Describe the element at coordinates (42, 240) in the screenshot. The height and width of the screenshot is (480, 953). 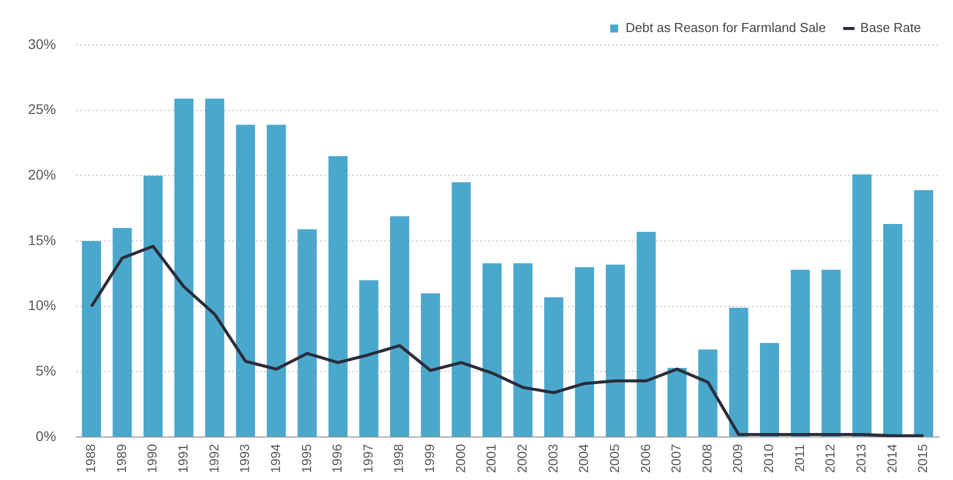
I see `y-tick-label: 15%` at that location.